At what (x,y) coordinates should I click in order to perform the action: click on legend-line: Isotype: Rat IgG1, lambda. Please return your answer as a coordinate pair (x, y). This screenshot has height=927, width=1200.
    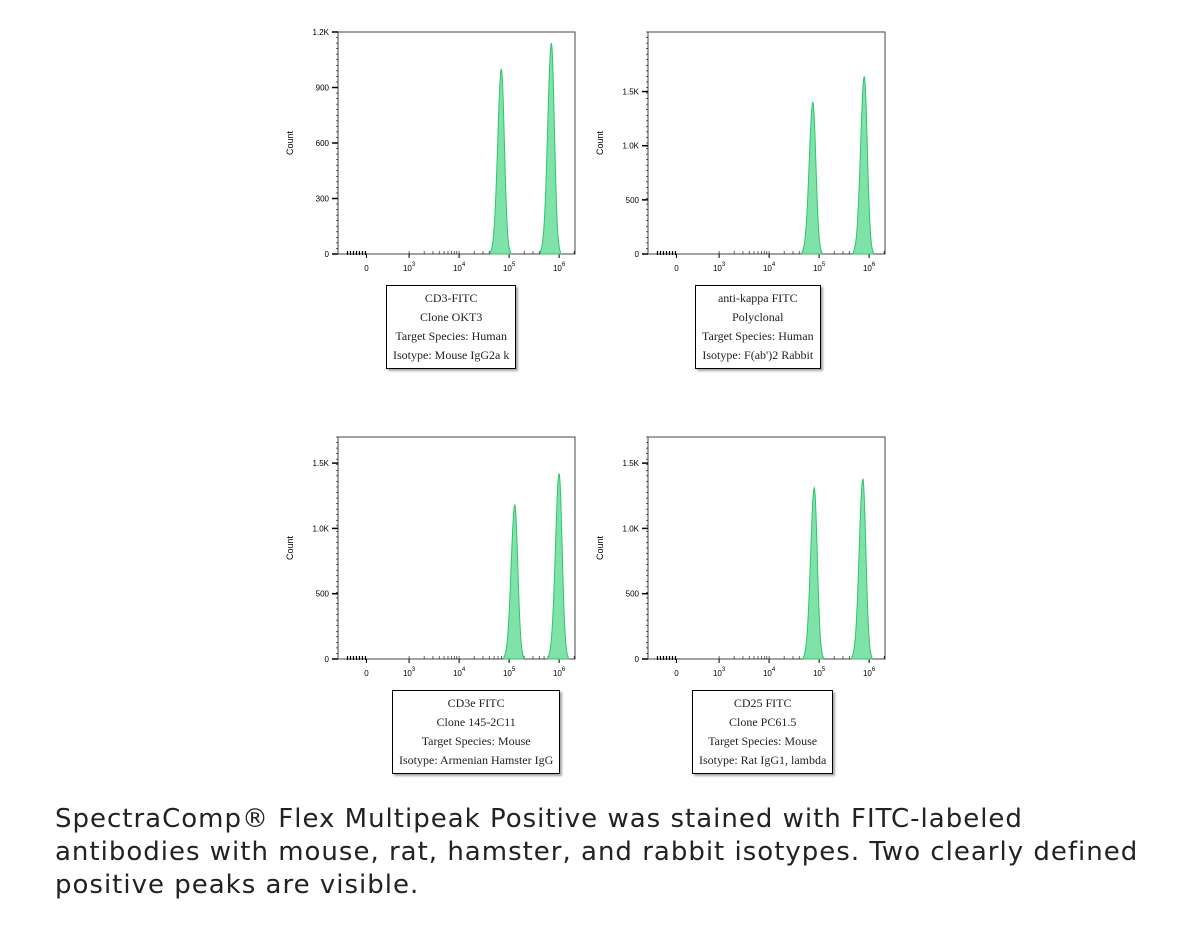
    Looking at the image, I should click on (763, 760).